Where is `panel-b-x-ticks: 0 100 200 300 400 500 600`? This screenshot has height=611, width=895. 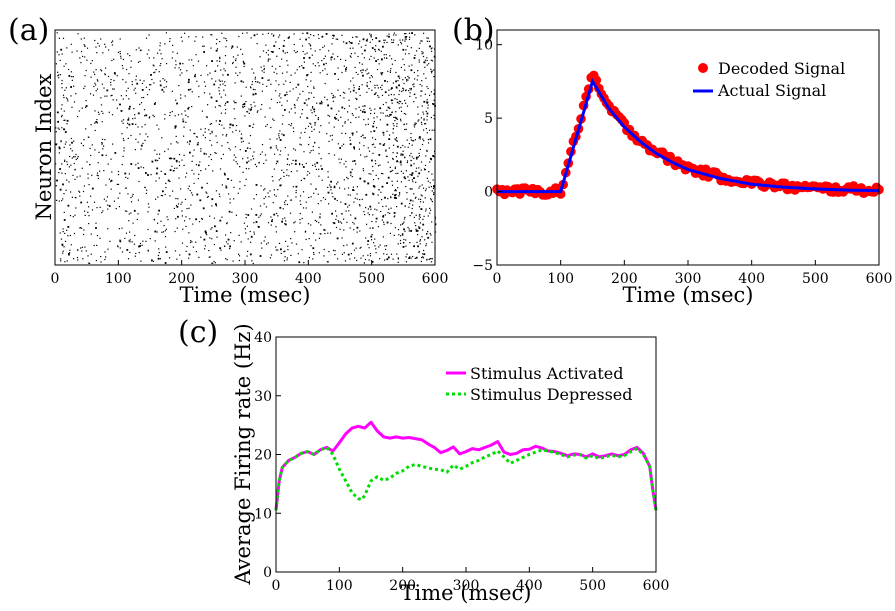 panel-b-x-ticks: 0 100 200 300 400 500 600 is located at coordinates (692, 273).